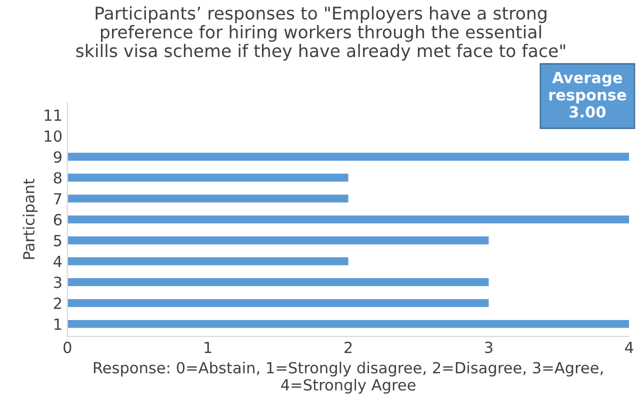  What do you see at coordinates (30, 218) in the screenshot?
I see `y-axis-title: Participant` at bounding box center [30, 218].